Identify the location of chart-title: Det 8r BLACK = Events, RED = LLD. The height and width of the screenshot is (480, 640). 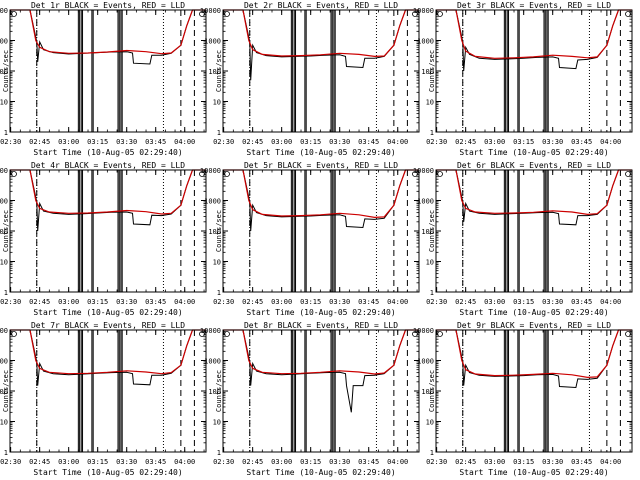
(321, 325).